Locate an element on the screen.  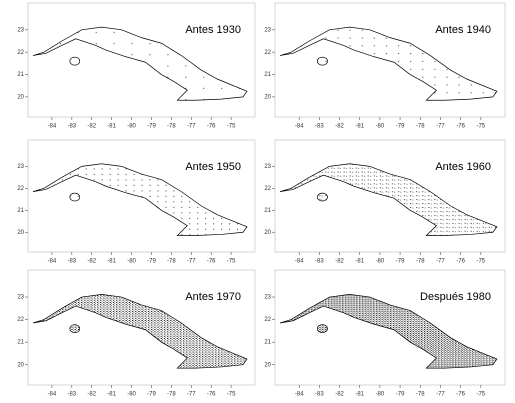
panel-title: Antes 1940 is located at coordinates (463, 30).